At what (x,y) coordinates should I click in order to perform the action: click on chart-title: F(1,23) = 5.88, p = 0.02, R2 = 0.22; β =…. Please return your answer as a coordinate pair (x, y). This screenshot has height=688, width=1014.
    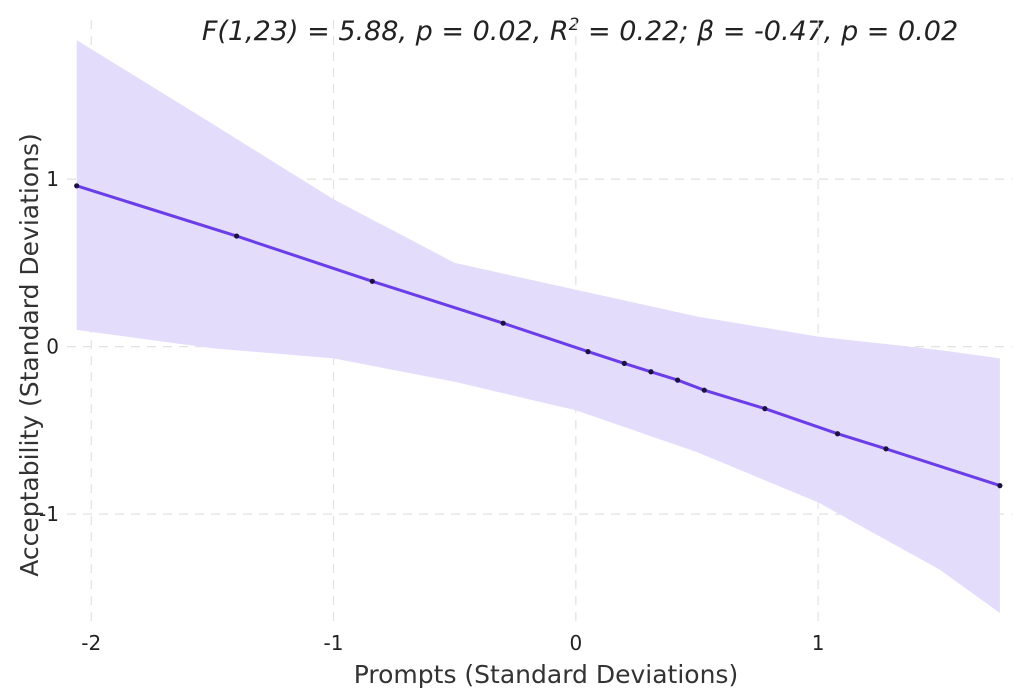
    Looking at the image, I should click on (580, 31).